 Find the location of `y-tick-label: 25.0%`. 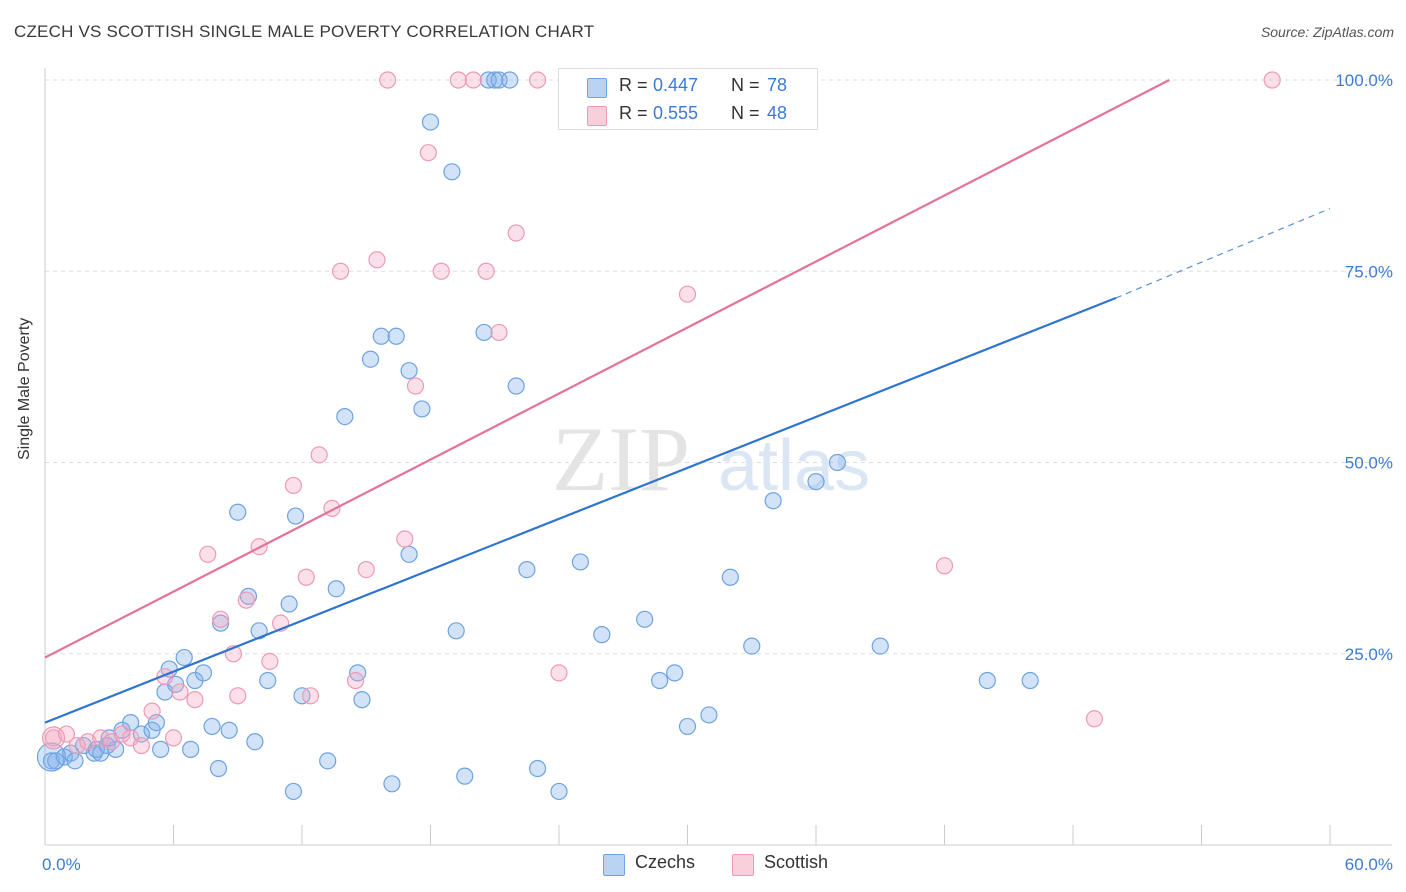

y-tick-label: 25.0% is located at coordinates (1369, 654).